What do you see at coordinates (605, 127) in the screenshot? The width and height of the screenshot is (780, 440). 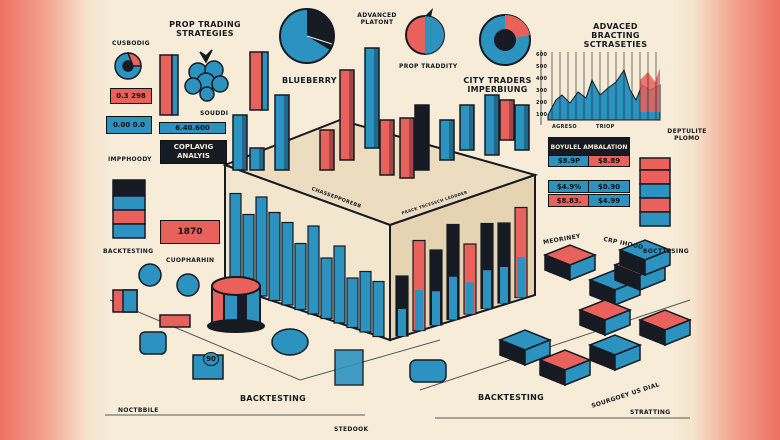 I see `line-chart-x-label-2: TRIOP` at bounding box center [605, 127].